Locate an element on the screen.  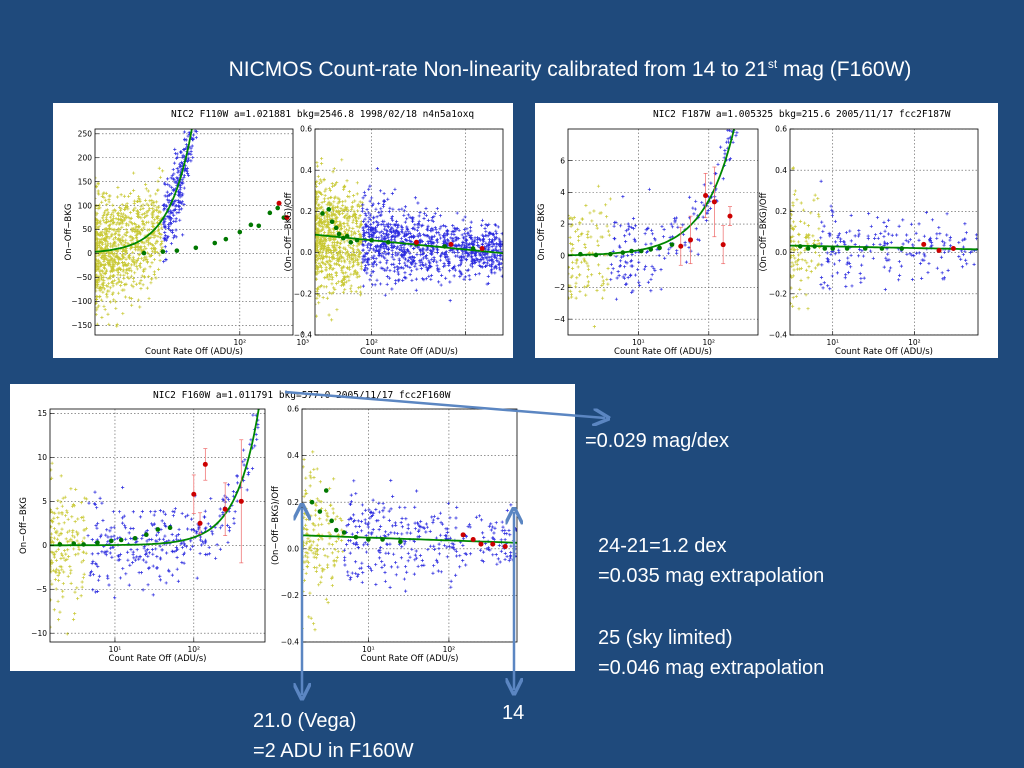
title-superscript: st is located at coordinates (772, 64).